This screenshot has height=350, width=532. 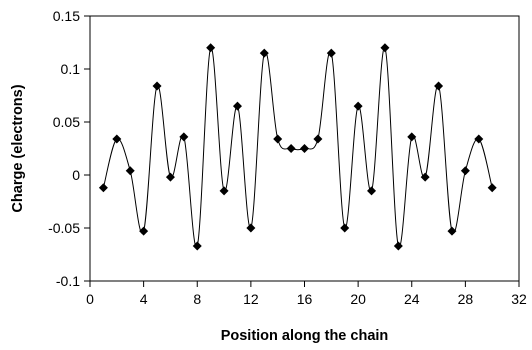 What do you see at coordinates (64, 228) in the screenshot?
I see `y-tick-label: -0.05` at bounding box center [64, 228].